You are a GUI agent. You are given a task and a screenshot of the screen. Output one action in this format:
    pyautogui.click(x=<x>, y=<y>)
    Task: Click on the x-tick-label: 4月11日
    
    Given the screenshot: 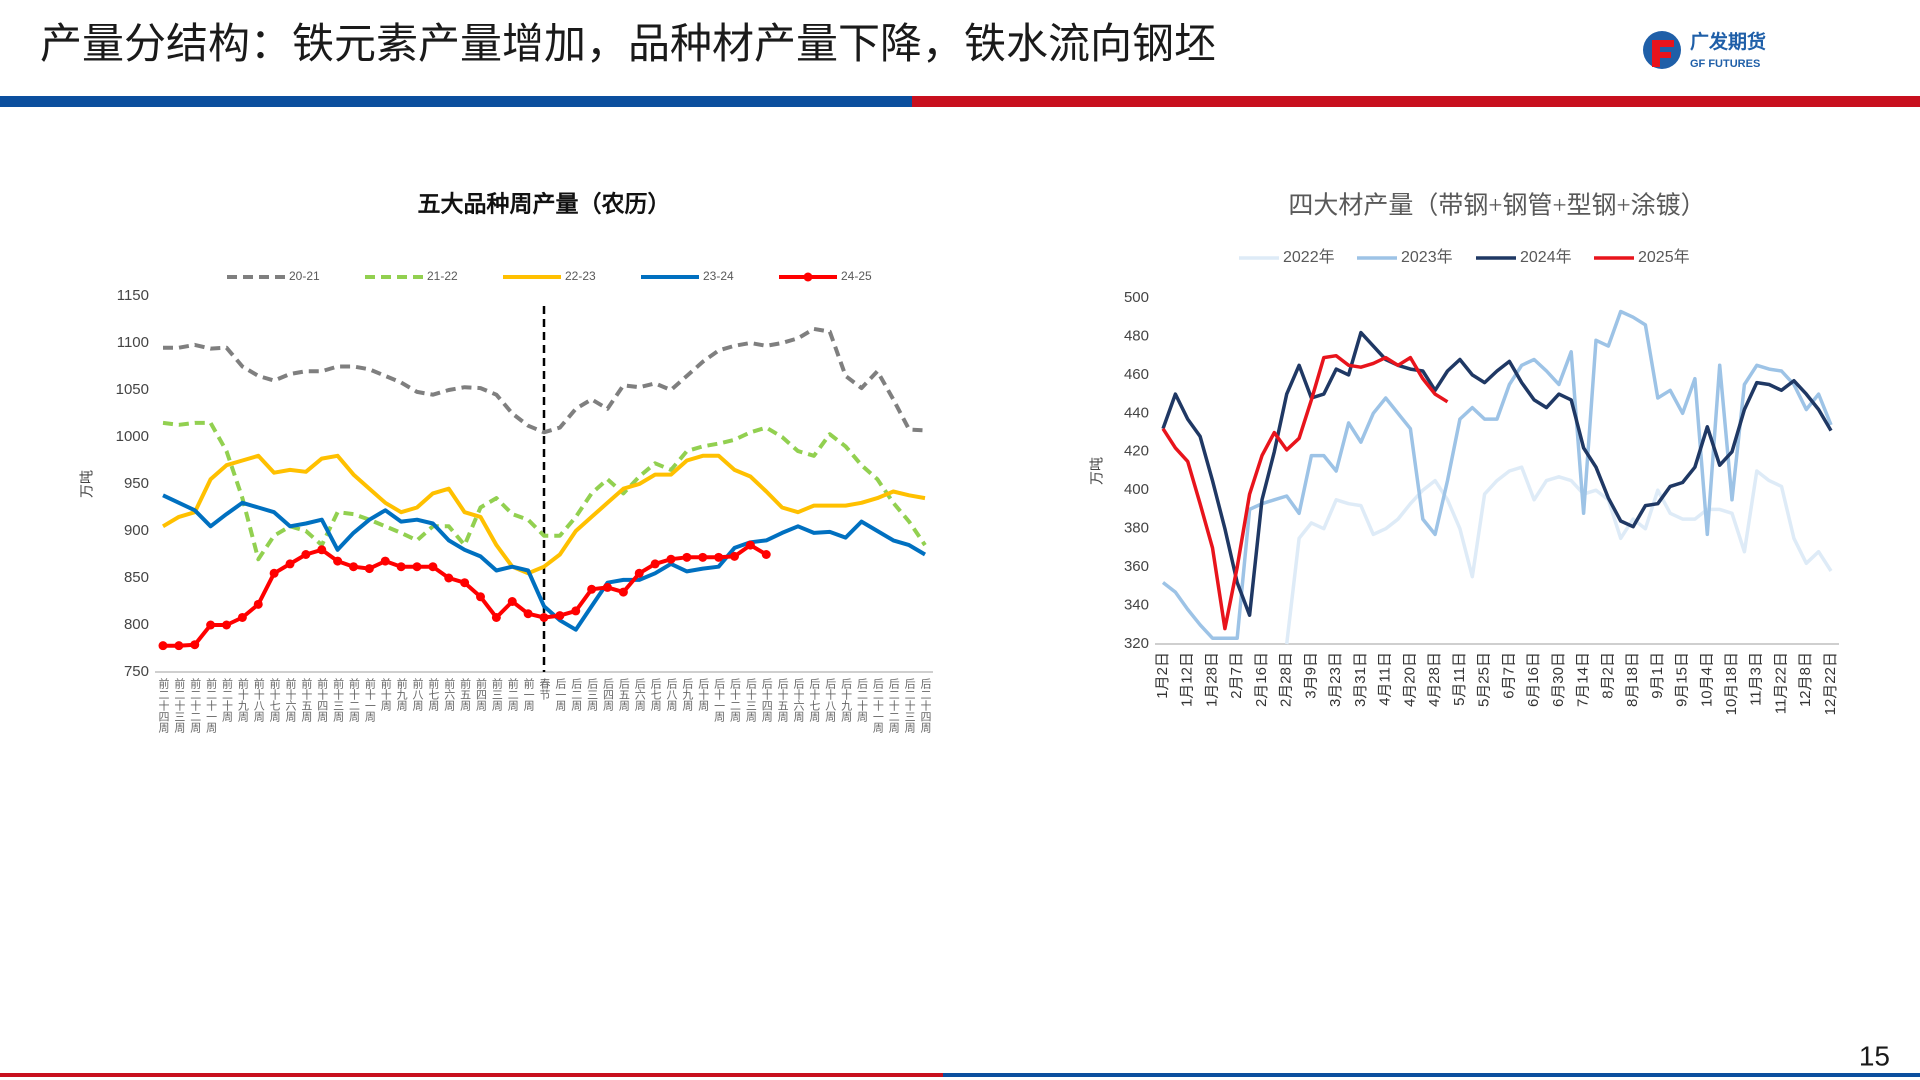 What is the action you would take?
    pyautogui.click(x=1385, y=679)
    